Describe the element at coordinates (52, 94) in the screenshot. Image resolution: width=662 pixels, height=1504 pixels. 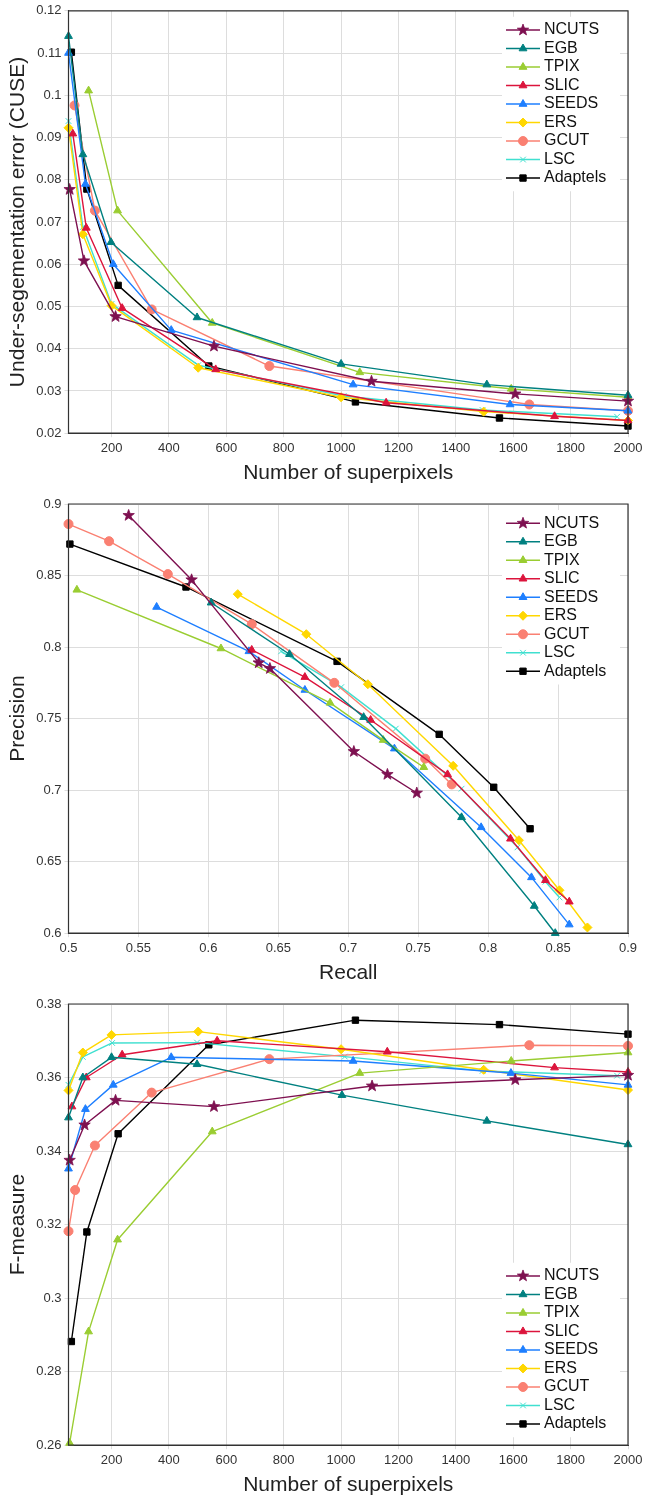
I see `y-tick-label: 0.1` at that location.